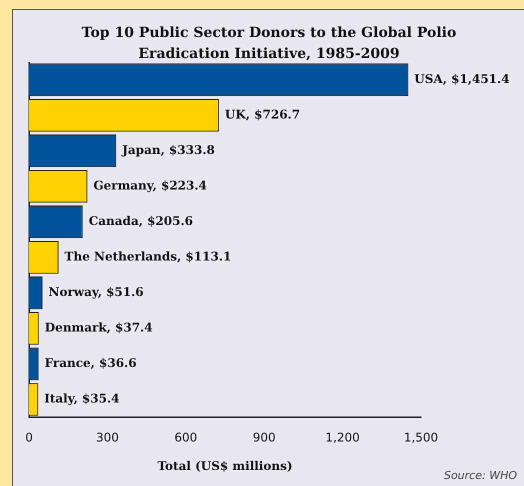 The height and width of the screenshot is (486, 524). I want to click on category-label: Denmark, $37.4, so click(98, 327).